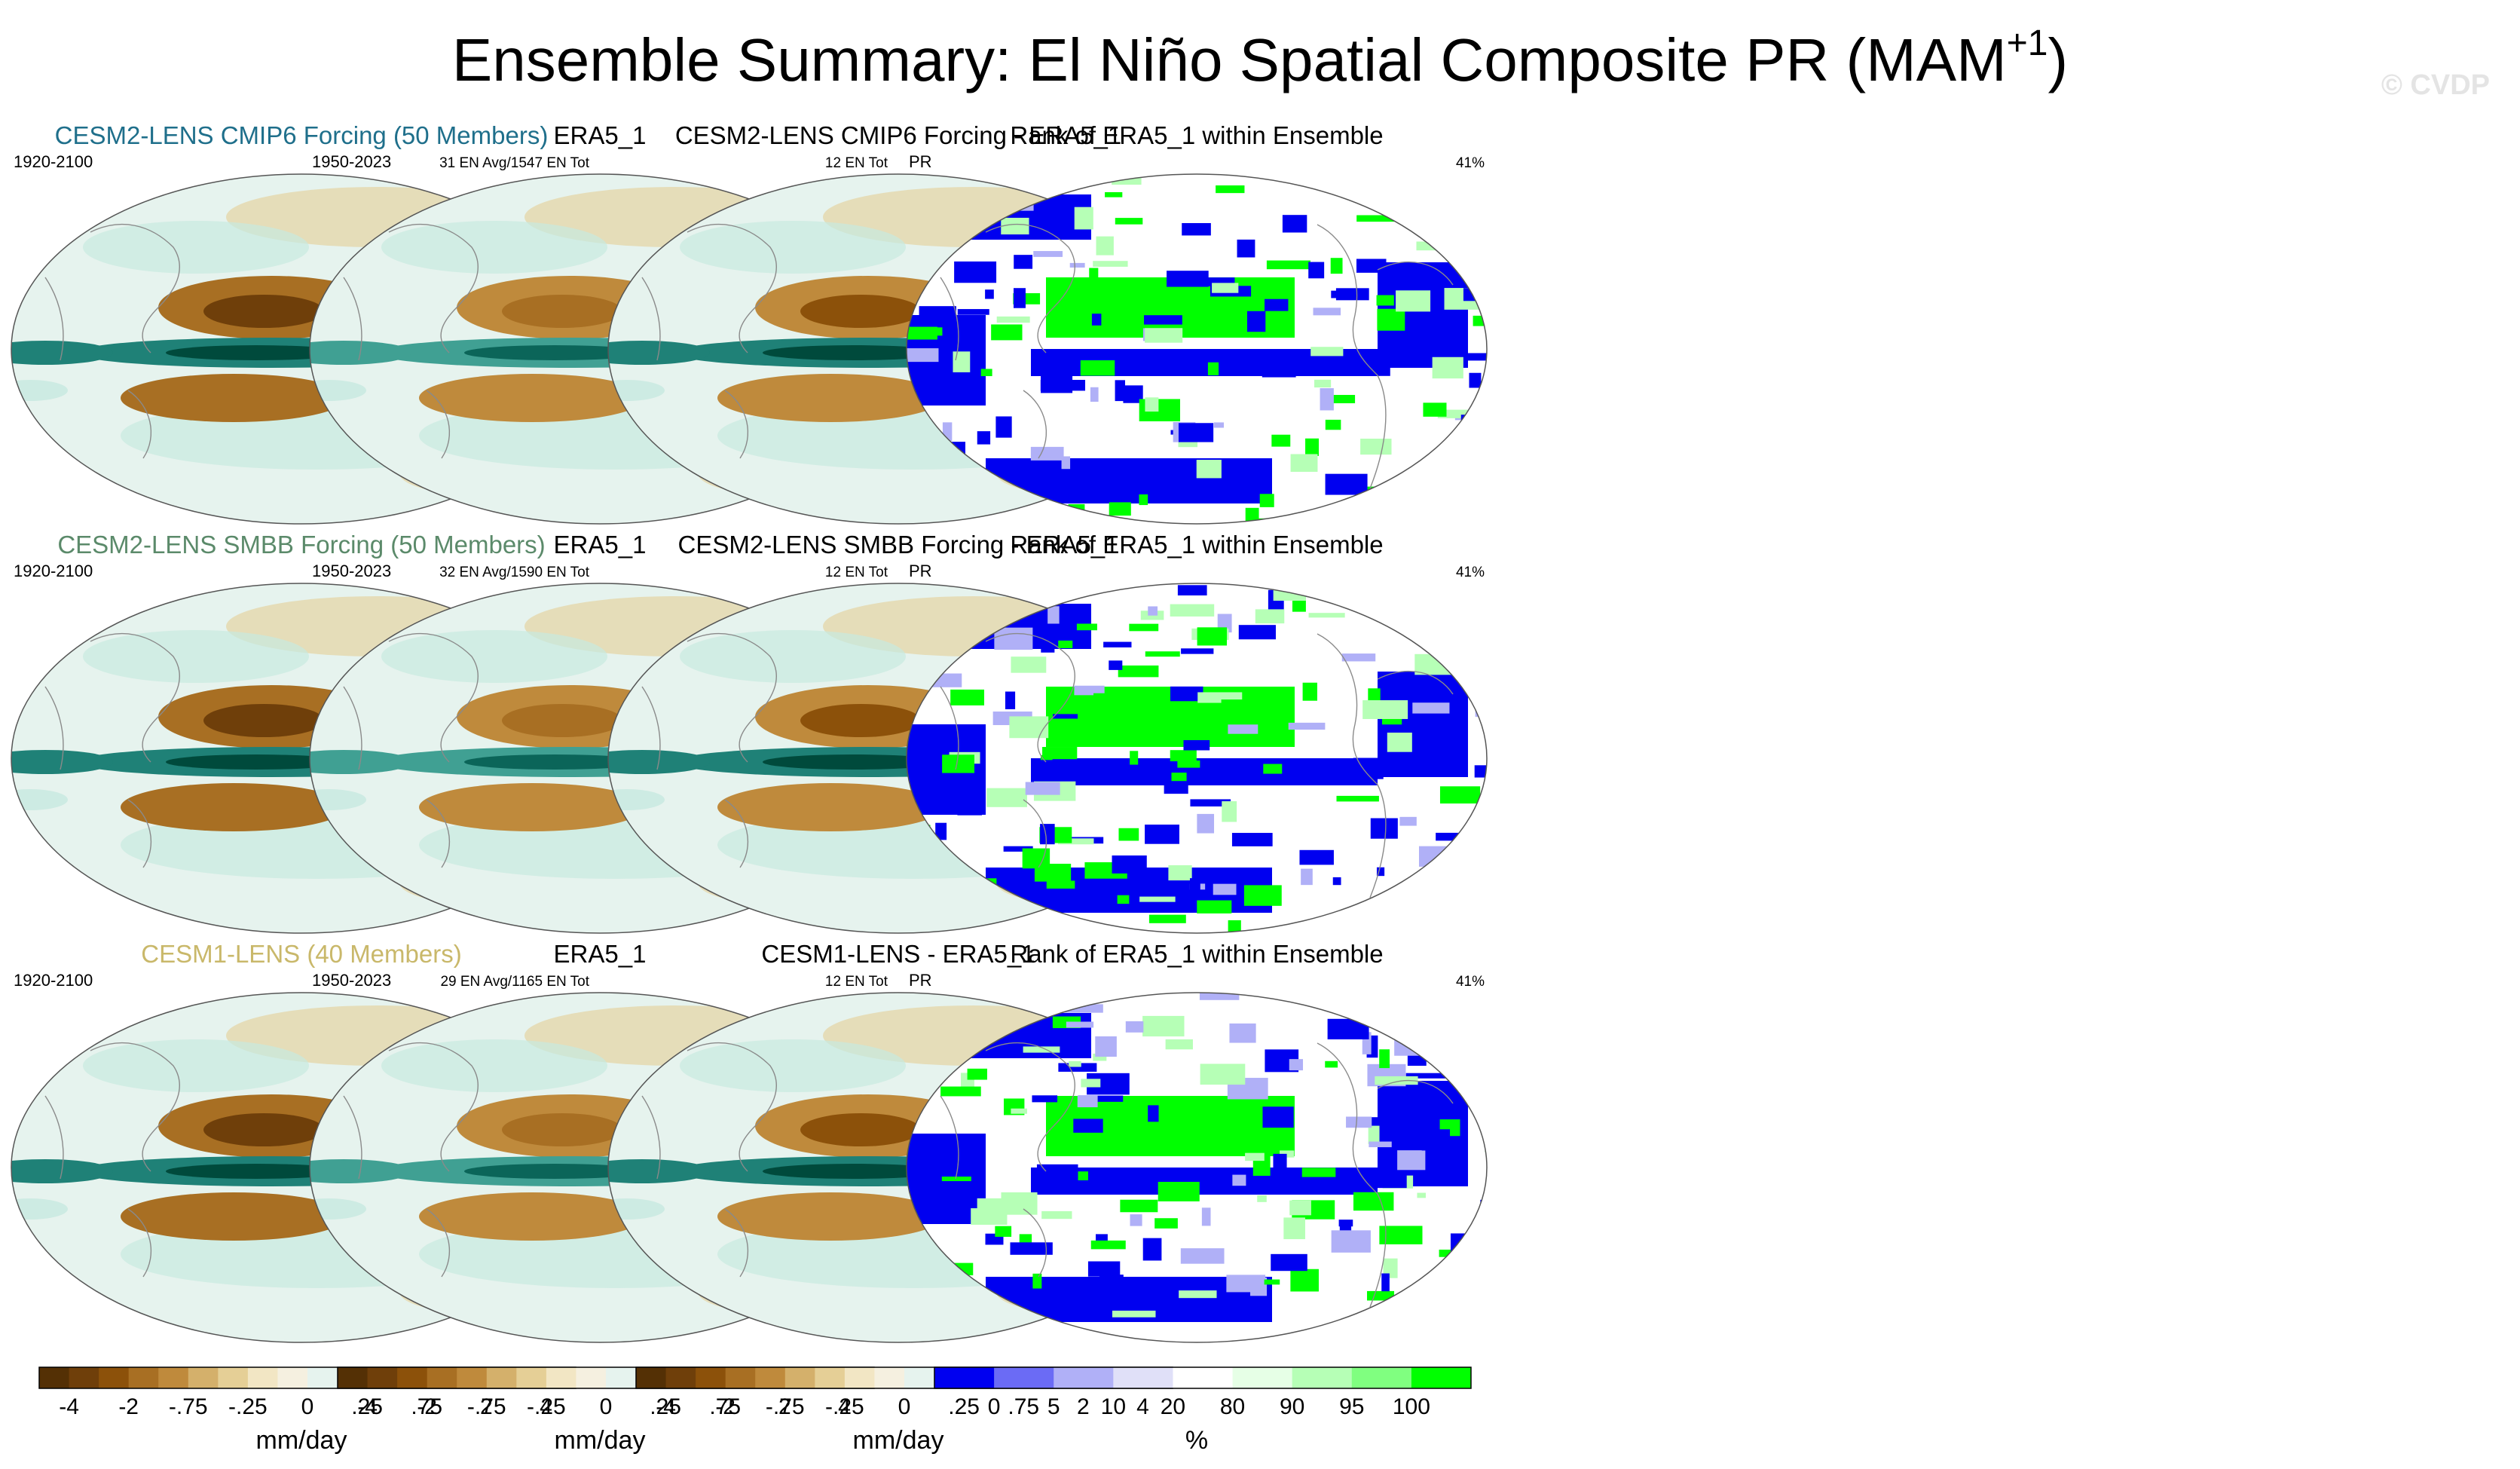 This screenshot has height=1469, width=2520. What do you see at coordinates (494, 1065) in the screenshot?
I see `light-teal-north` at bounding box center [494, 1065].